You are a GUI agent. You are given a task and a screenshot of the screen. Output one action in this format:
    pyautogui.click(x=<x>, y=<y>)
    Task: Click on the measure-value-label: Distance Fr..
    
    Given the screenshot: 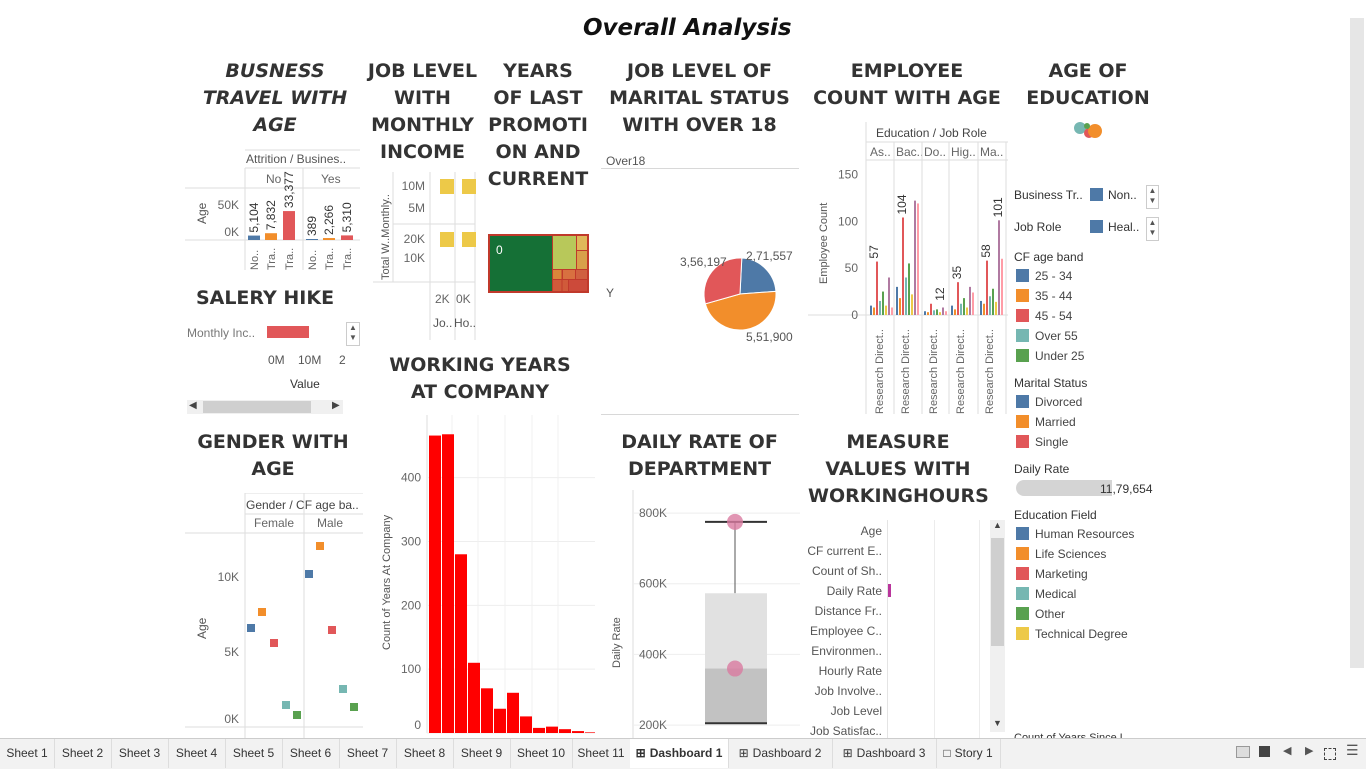 What is the action you would take?
    pyautogui.click(x=848, y=611)
    